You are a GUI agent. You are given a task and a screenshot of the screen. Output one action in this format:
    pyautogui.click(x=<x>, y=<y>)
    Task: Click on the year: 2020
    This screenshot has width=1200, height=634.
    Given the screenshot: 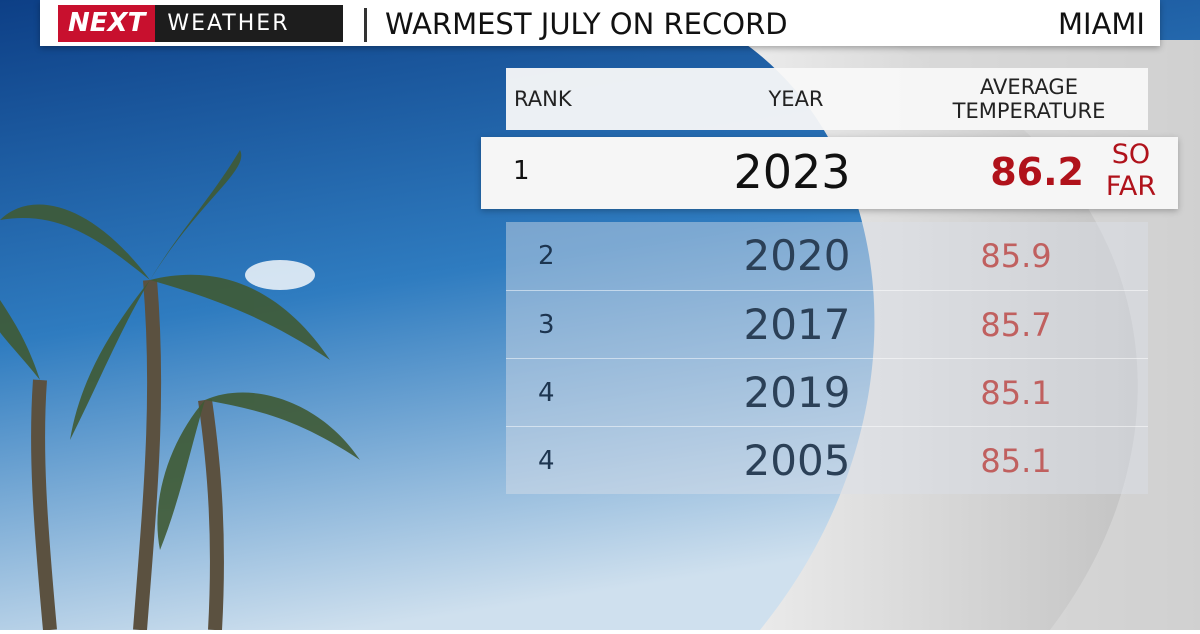 What is the action you would take?
    pyautogui.click(x=797, y=255)
    